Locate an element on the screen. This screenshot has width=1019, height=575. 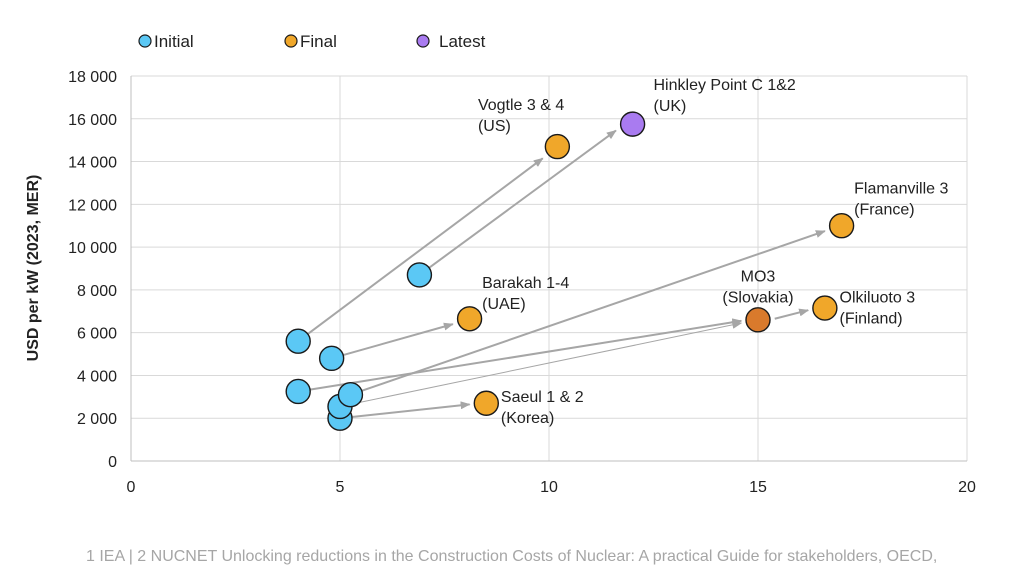
point-annotation: Barakah 1-4 (UAE) is located at coordinates (525, 294).